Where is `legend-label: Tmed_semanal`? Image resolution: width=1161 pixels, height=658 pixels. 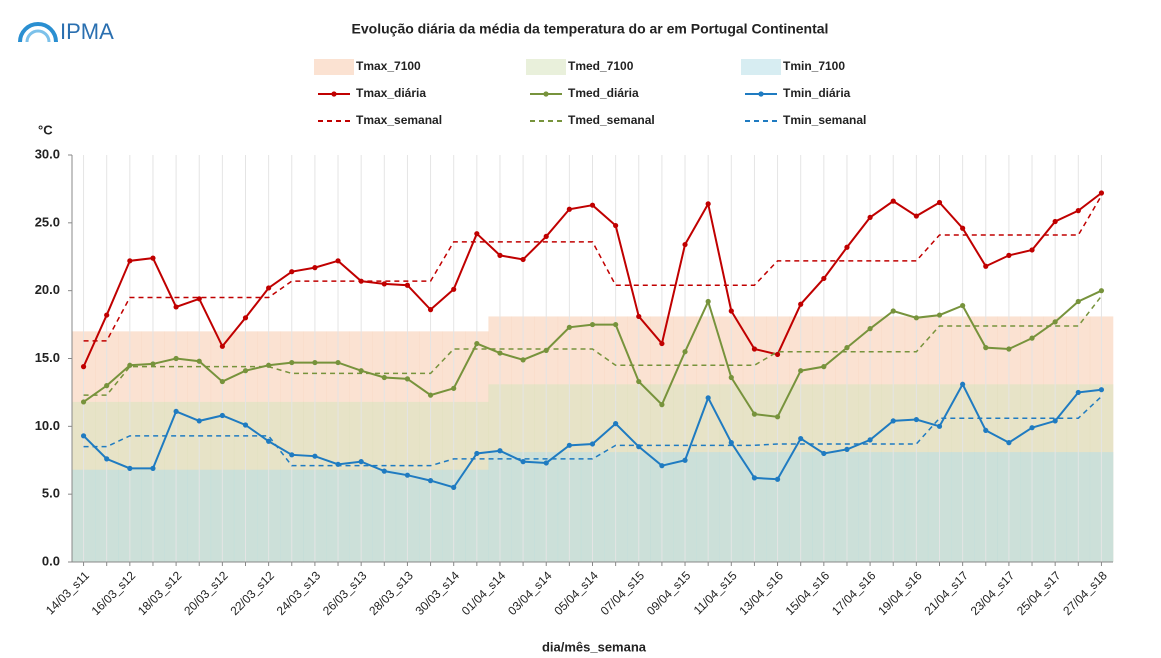 legend-label: Tmed_semanal is located at coordinates (611, 120).